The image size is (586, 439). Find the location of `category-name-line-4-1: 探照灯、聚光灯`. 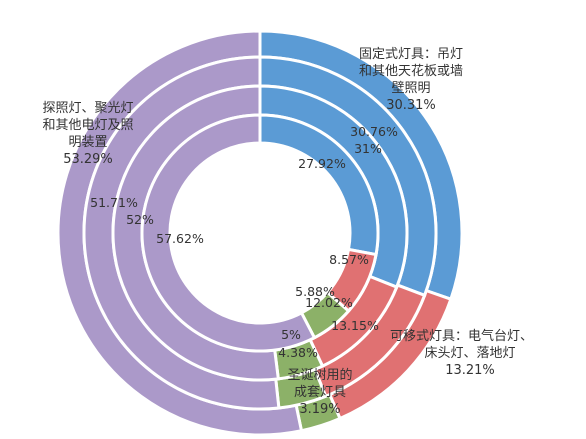

category-name-line-4-1: 探照灯、聚光灯 is located at coordinates (87, 108).